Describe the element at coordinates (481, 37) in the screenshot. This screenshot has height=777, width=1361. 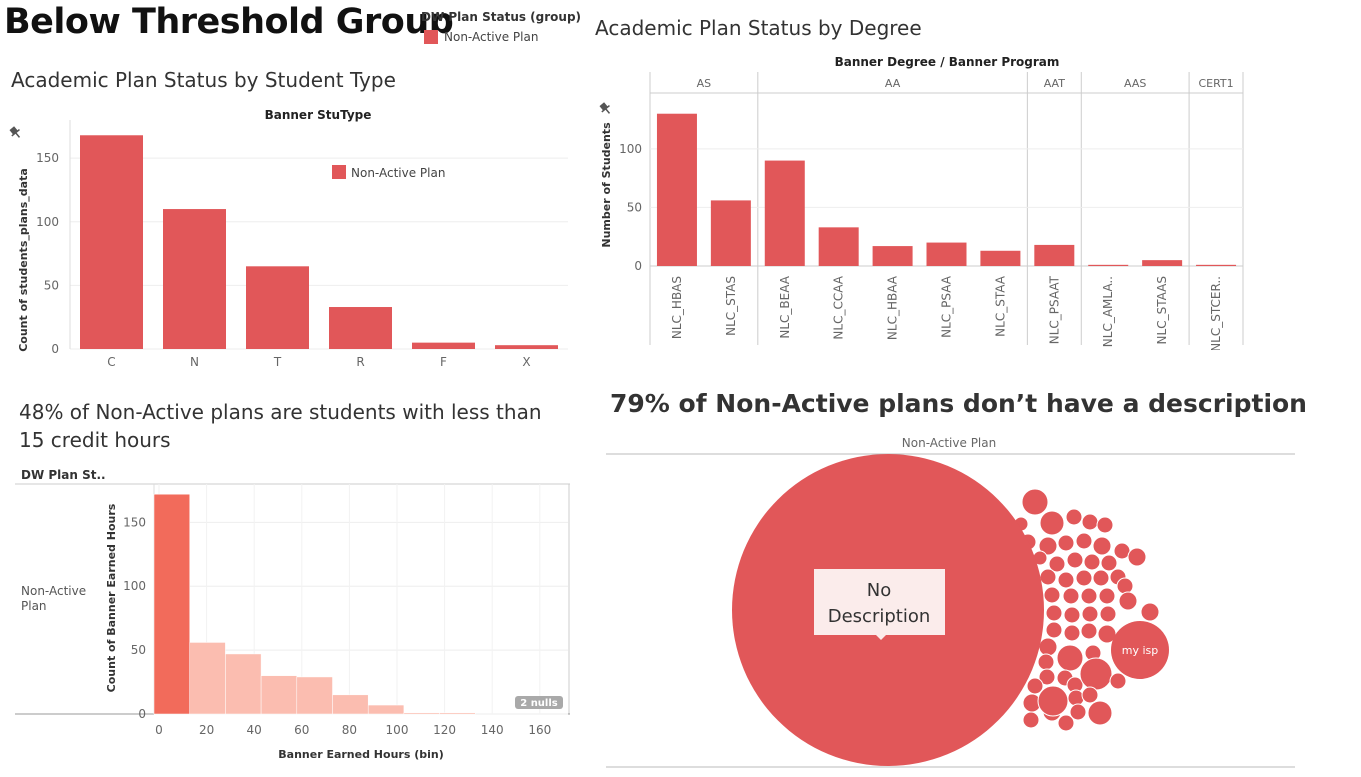
I see `legend-item-non-active: Non-Active Plan` at that location.